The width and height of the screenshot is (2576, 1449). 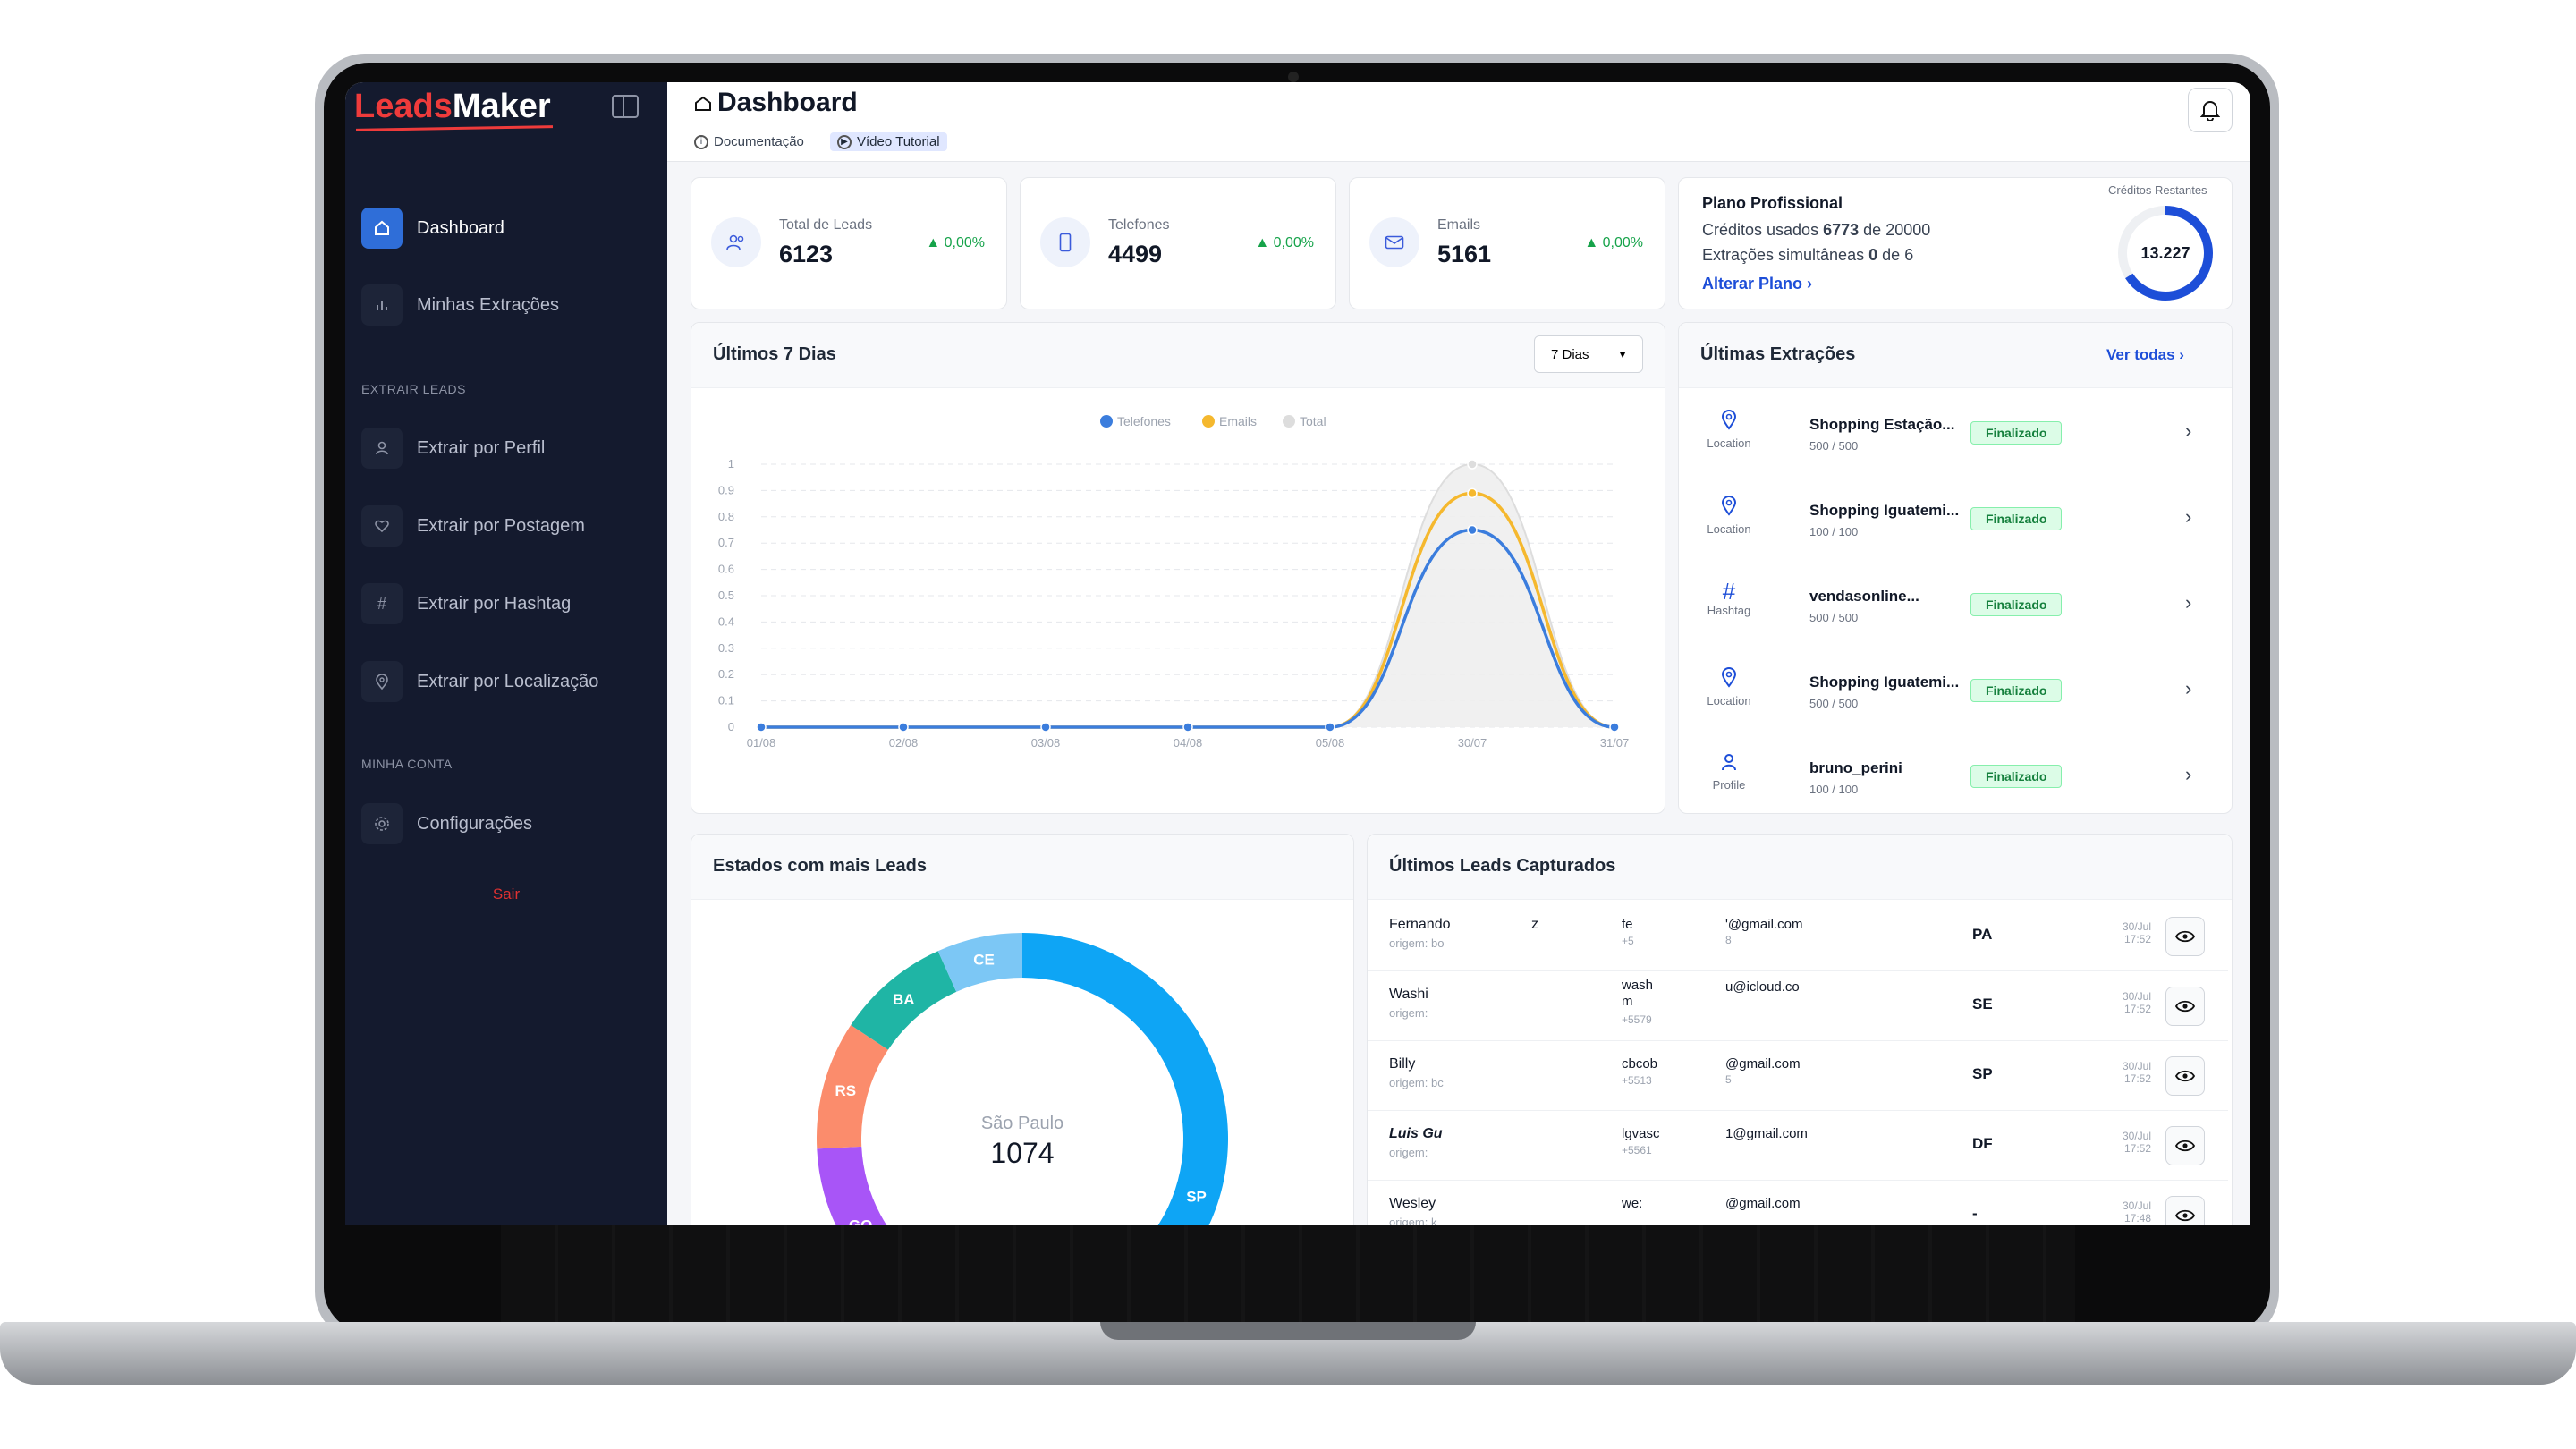 I want to click on sidebar-item-label: Extrair por Hashtag, so click(x=494, y=603).